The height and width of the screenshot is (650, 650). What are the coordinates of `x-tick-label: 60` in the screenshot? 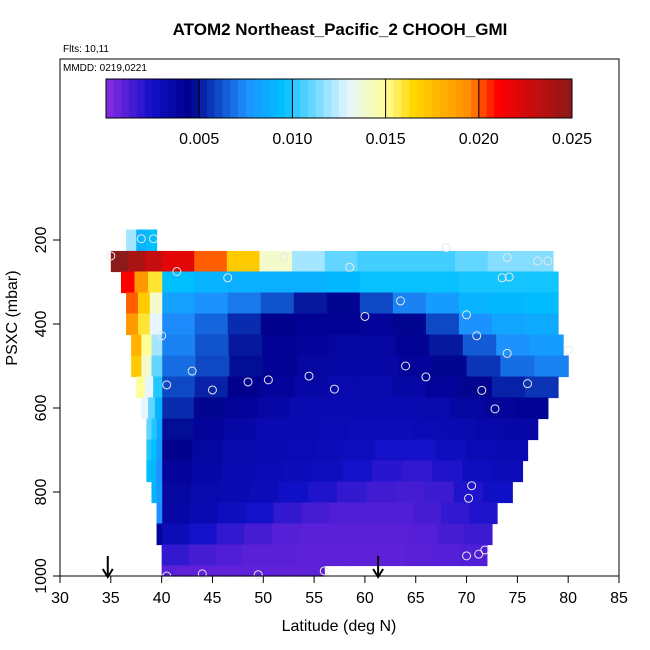 It's located at (365, 598).